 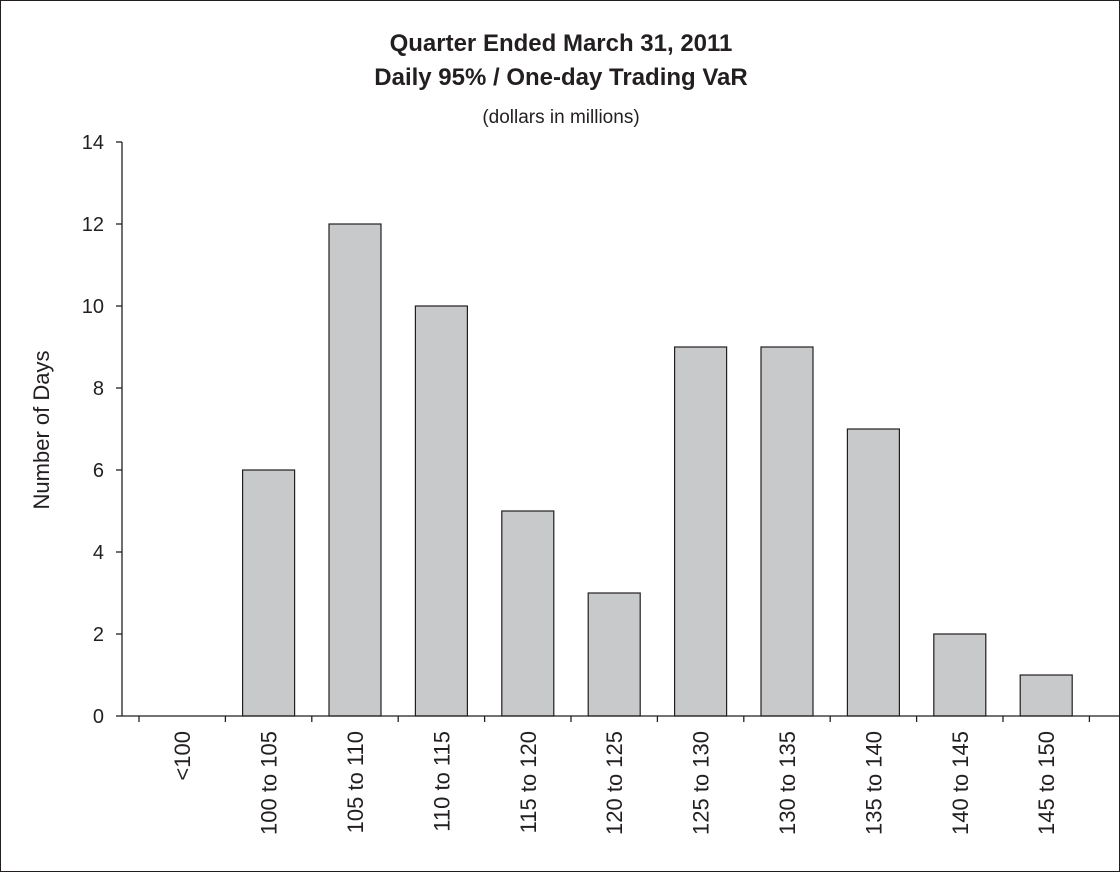 What do you see at coordinates (93, 307) in the screenshot?
I see `y-tick-label-5: 10` at bounding box center [93, 307].